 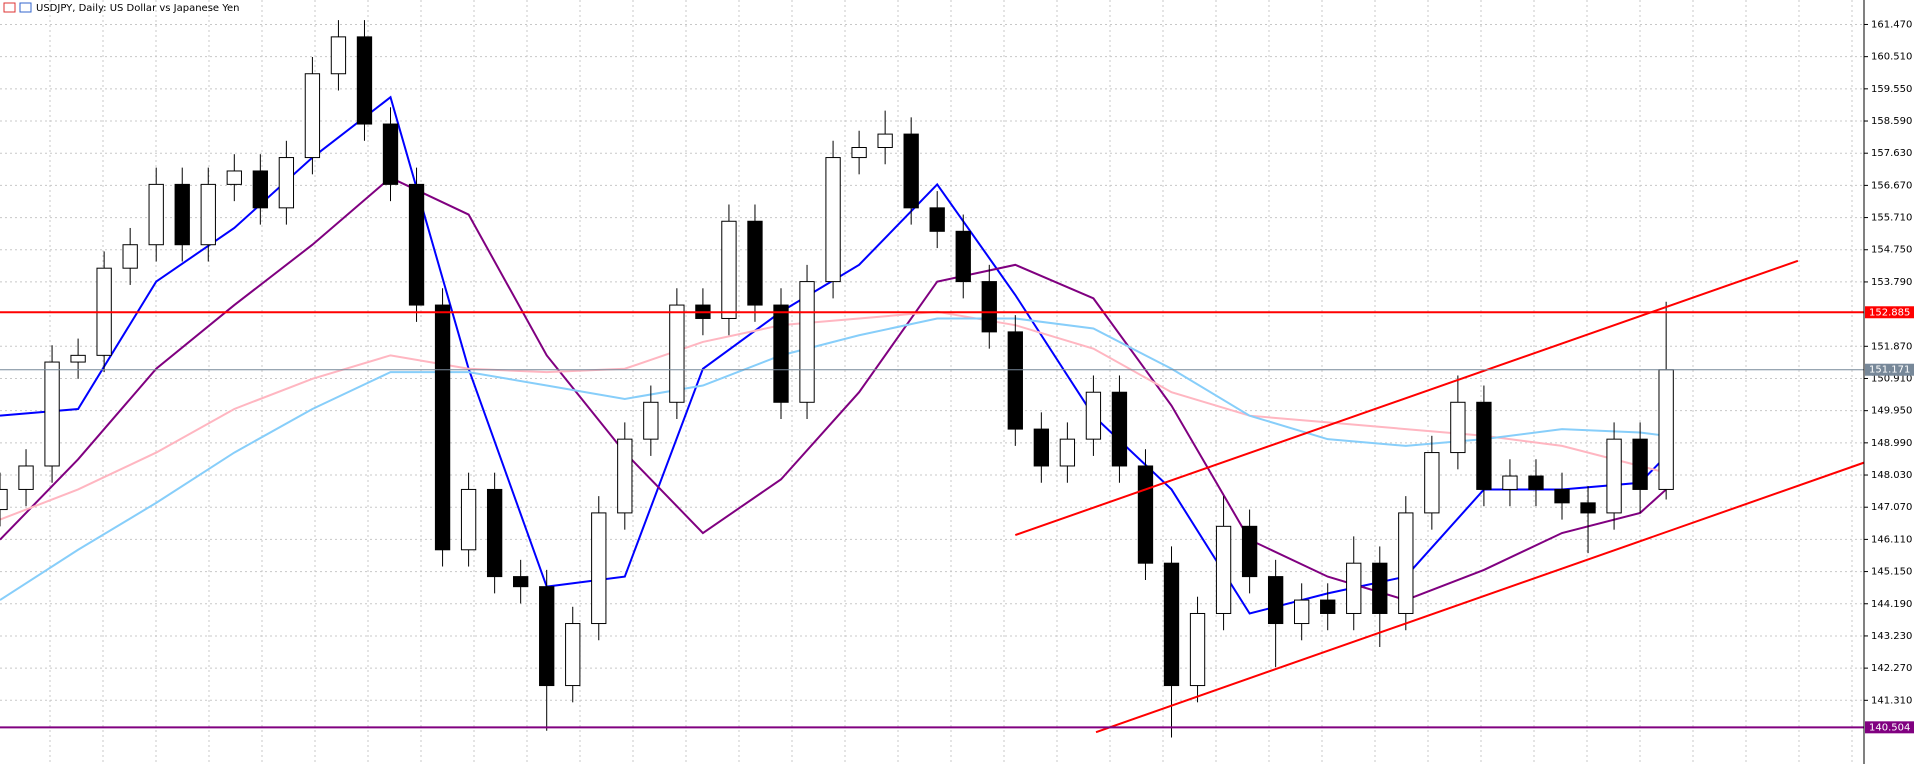 I want to click on y-tick-label: 157.630, so click(x=1891, y=153).